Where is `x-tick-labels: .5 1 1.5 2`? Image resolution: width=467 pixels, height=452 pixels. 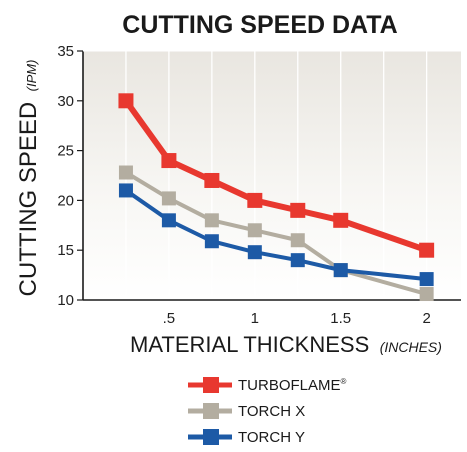
x-tick-labels: .5 1 1.5 2 is located at coordinates (297, 318).